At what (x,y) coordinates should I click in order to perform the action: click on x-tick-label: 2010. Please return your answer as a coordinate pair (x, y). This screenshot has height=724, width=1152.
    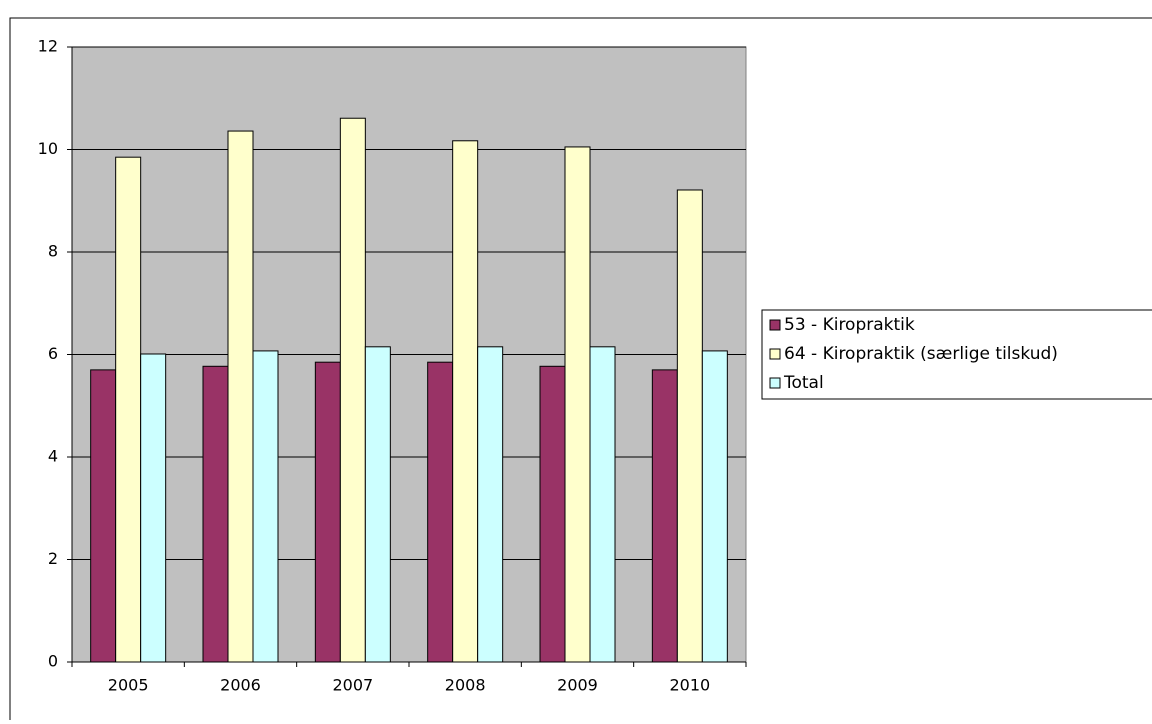
    Looking at the image, I should click on (689, 685).